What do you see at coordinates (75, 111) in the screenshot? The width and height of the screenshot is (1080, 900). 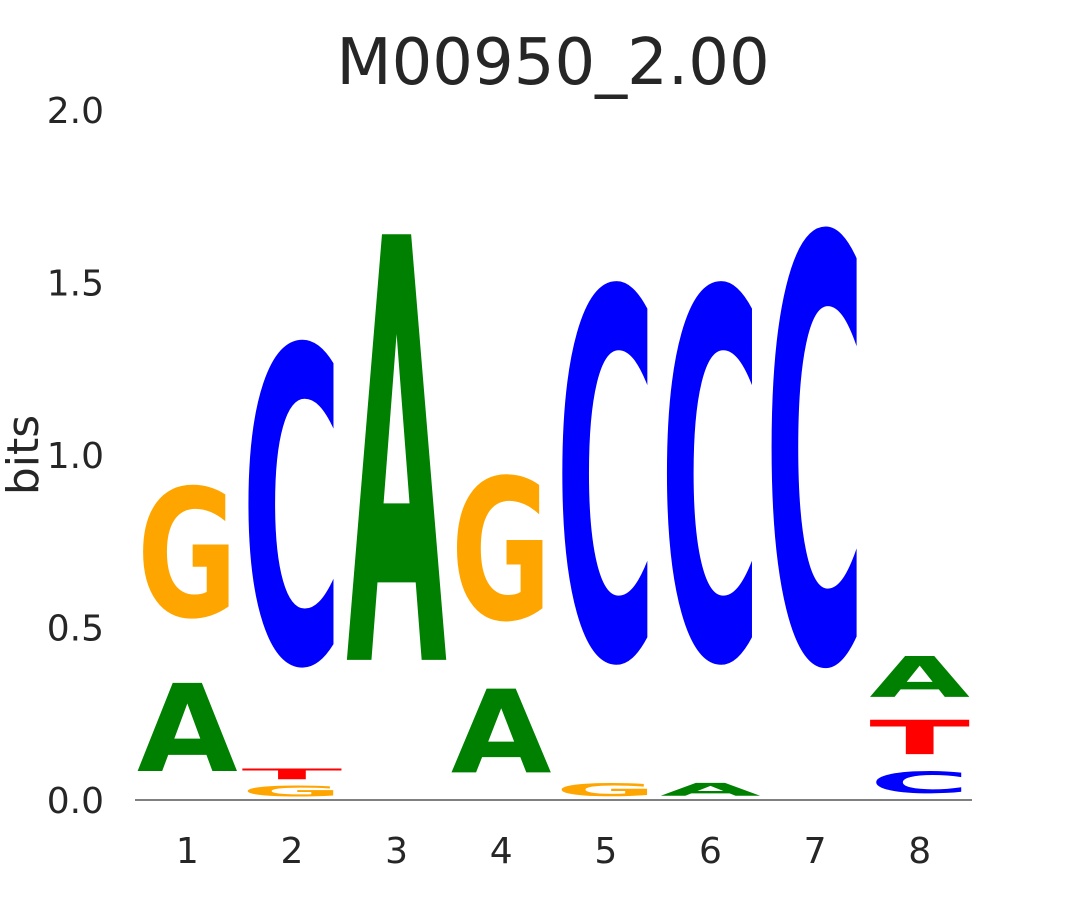 I see `y-tick-label: 2.0` at bounding box center [75, 111].